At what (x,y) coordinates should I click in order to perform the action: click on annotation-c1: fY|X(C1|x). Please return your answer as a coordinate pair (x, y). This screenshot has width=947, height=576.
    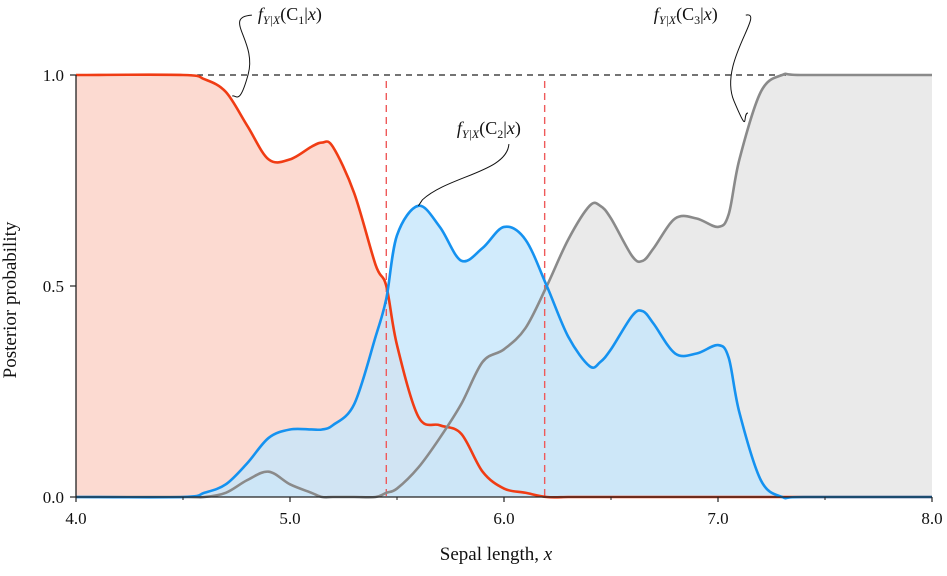
    Looking at the image, I should click on (290, 15).